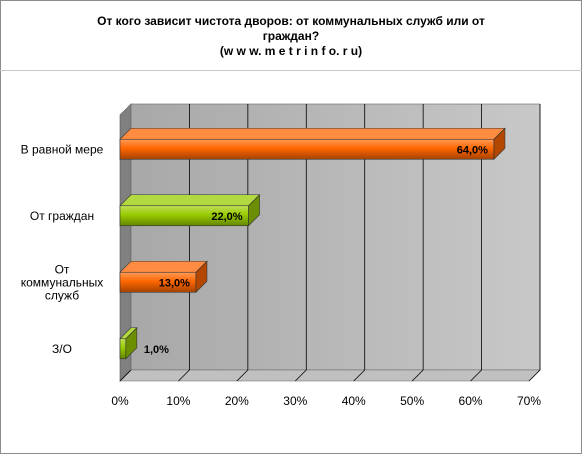 This screenshot has height=454, width=582. What do you see at coordinates (226, 217) in the screenshot?
I see `bar-value-label: 22,0%` at bounding box center [226, 217].